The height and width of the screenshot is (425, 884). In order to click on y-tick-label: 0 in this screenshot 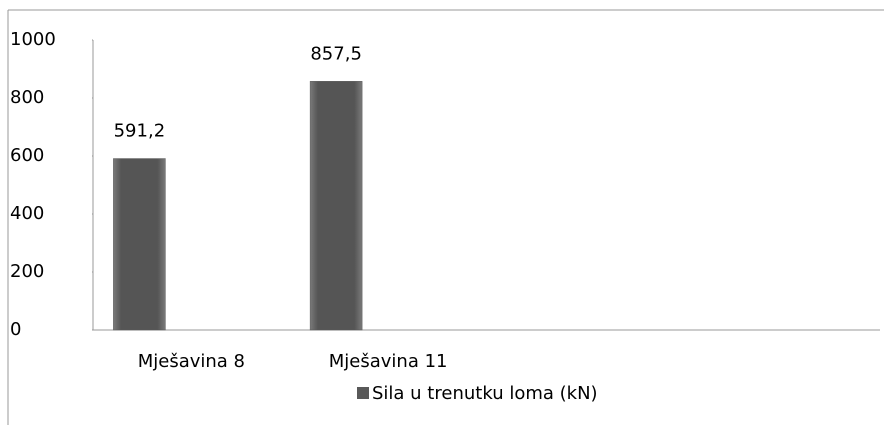, I will do `click(15, 329)`.